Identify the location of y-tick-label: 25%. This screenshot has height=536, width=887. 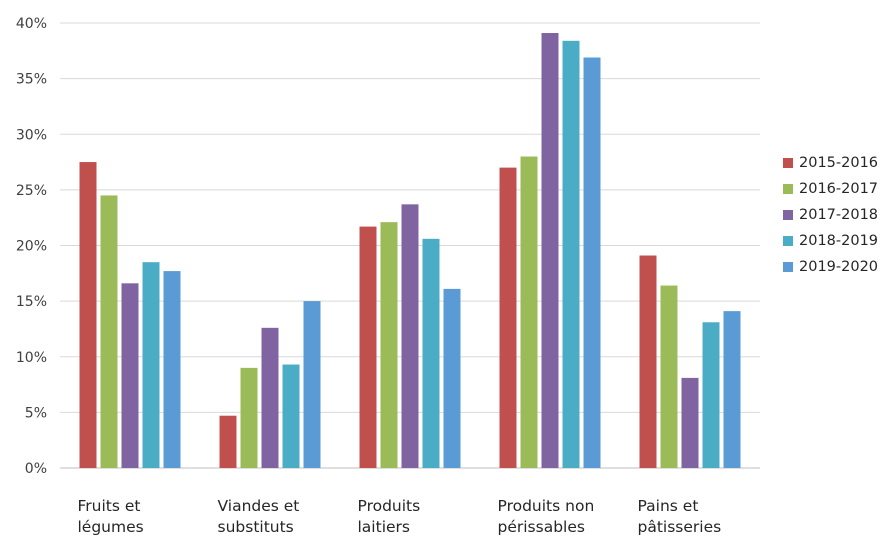
(31, 191).